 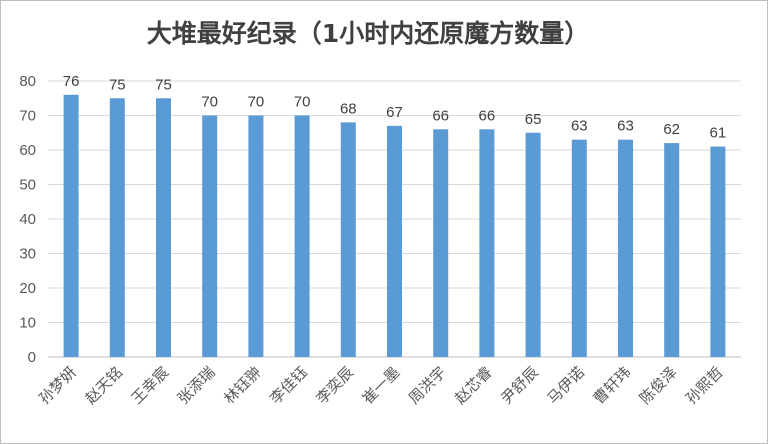 What do you see at coordinates (473, 385) in the screenshot?
I see `x-tick-label: 赵芯睿` at bounding box center [473, 385].